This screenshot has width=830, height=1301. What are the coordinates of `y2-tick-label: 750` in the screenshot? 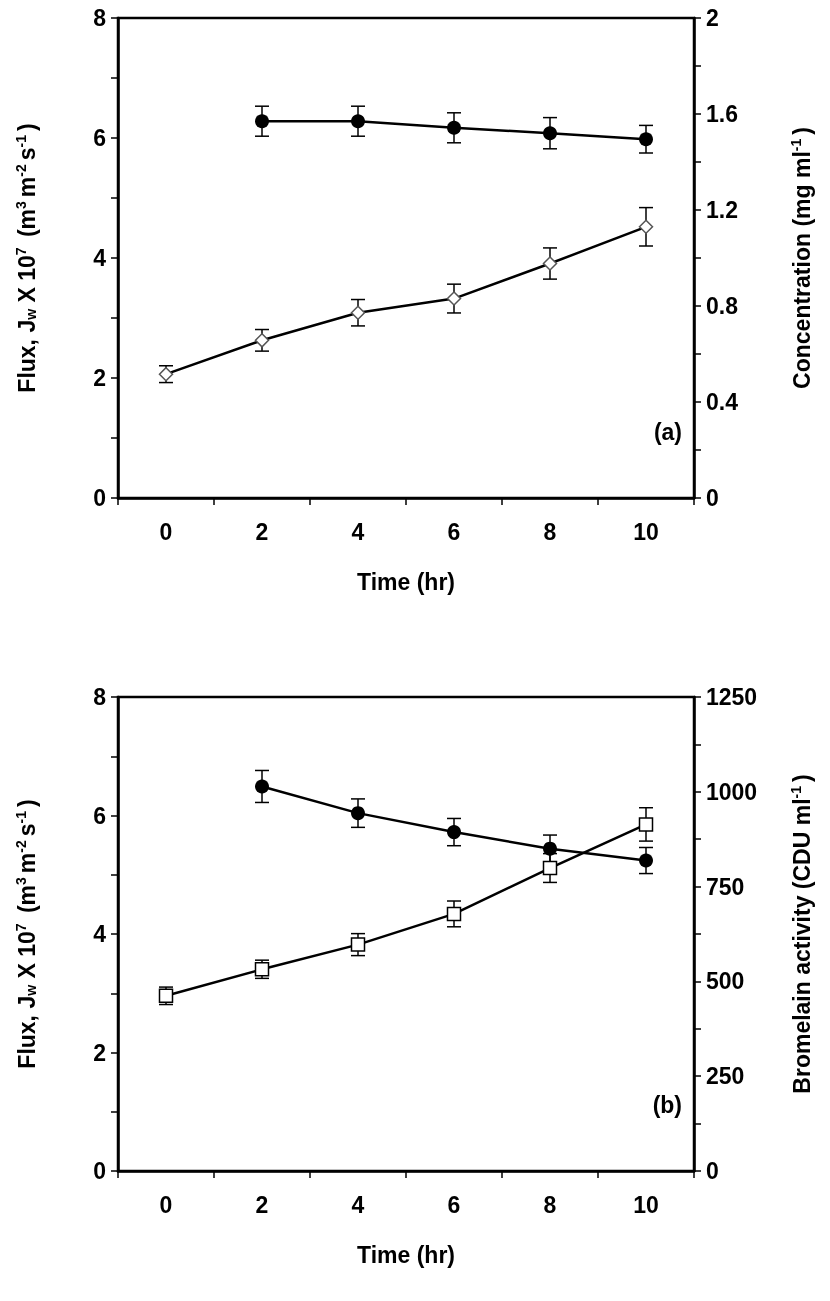 It's located at (725, 886).